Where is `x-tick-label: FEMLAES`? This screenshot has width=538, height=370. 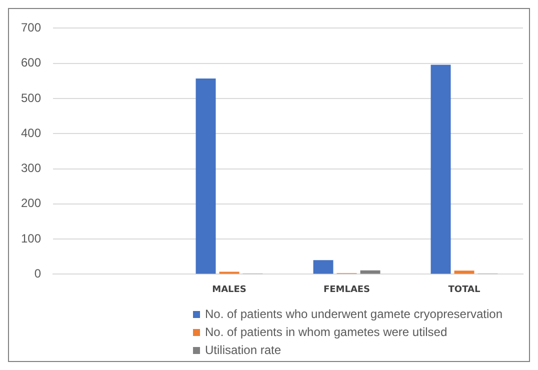
x-tick-label: FEMLAES is located at coordinates (346, 289).